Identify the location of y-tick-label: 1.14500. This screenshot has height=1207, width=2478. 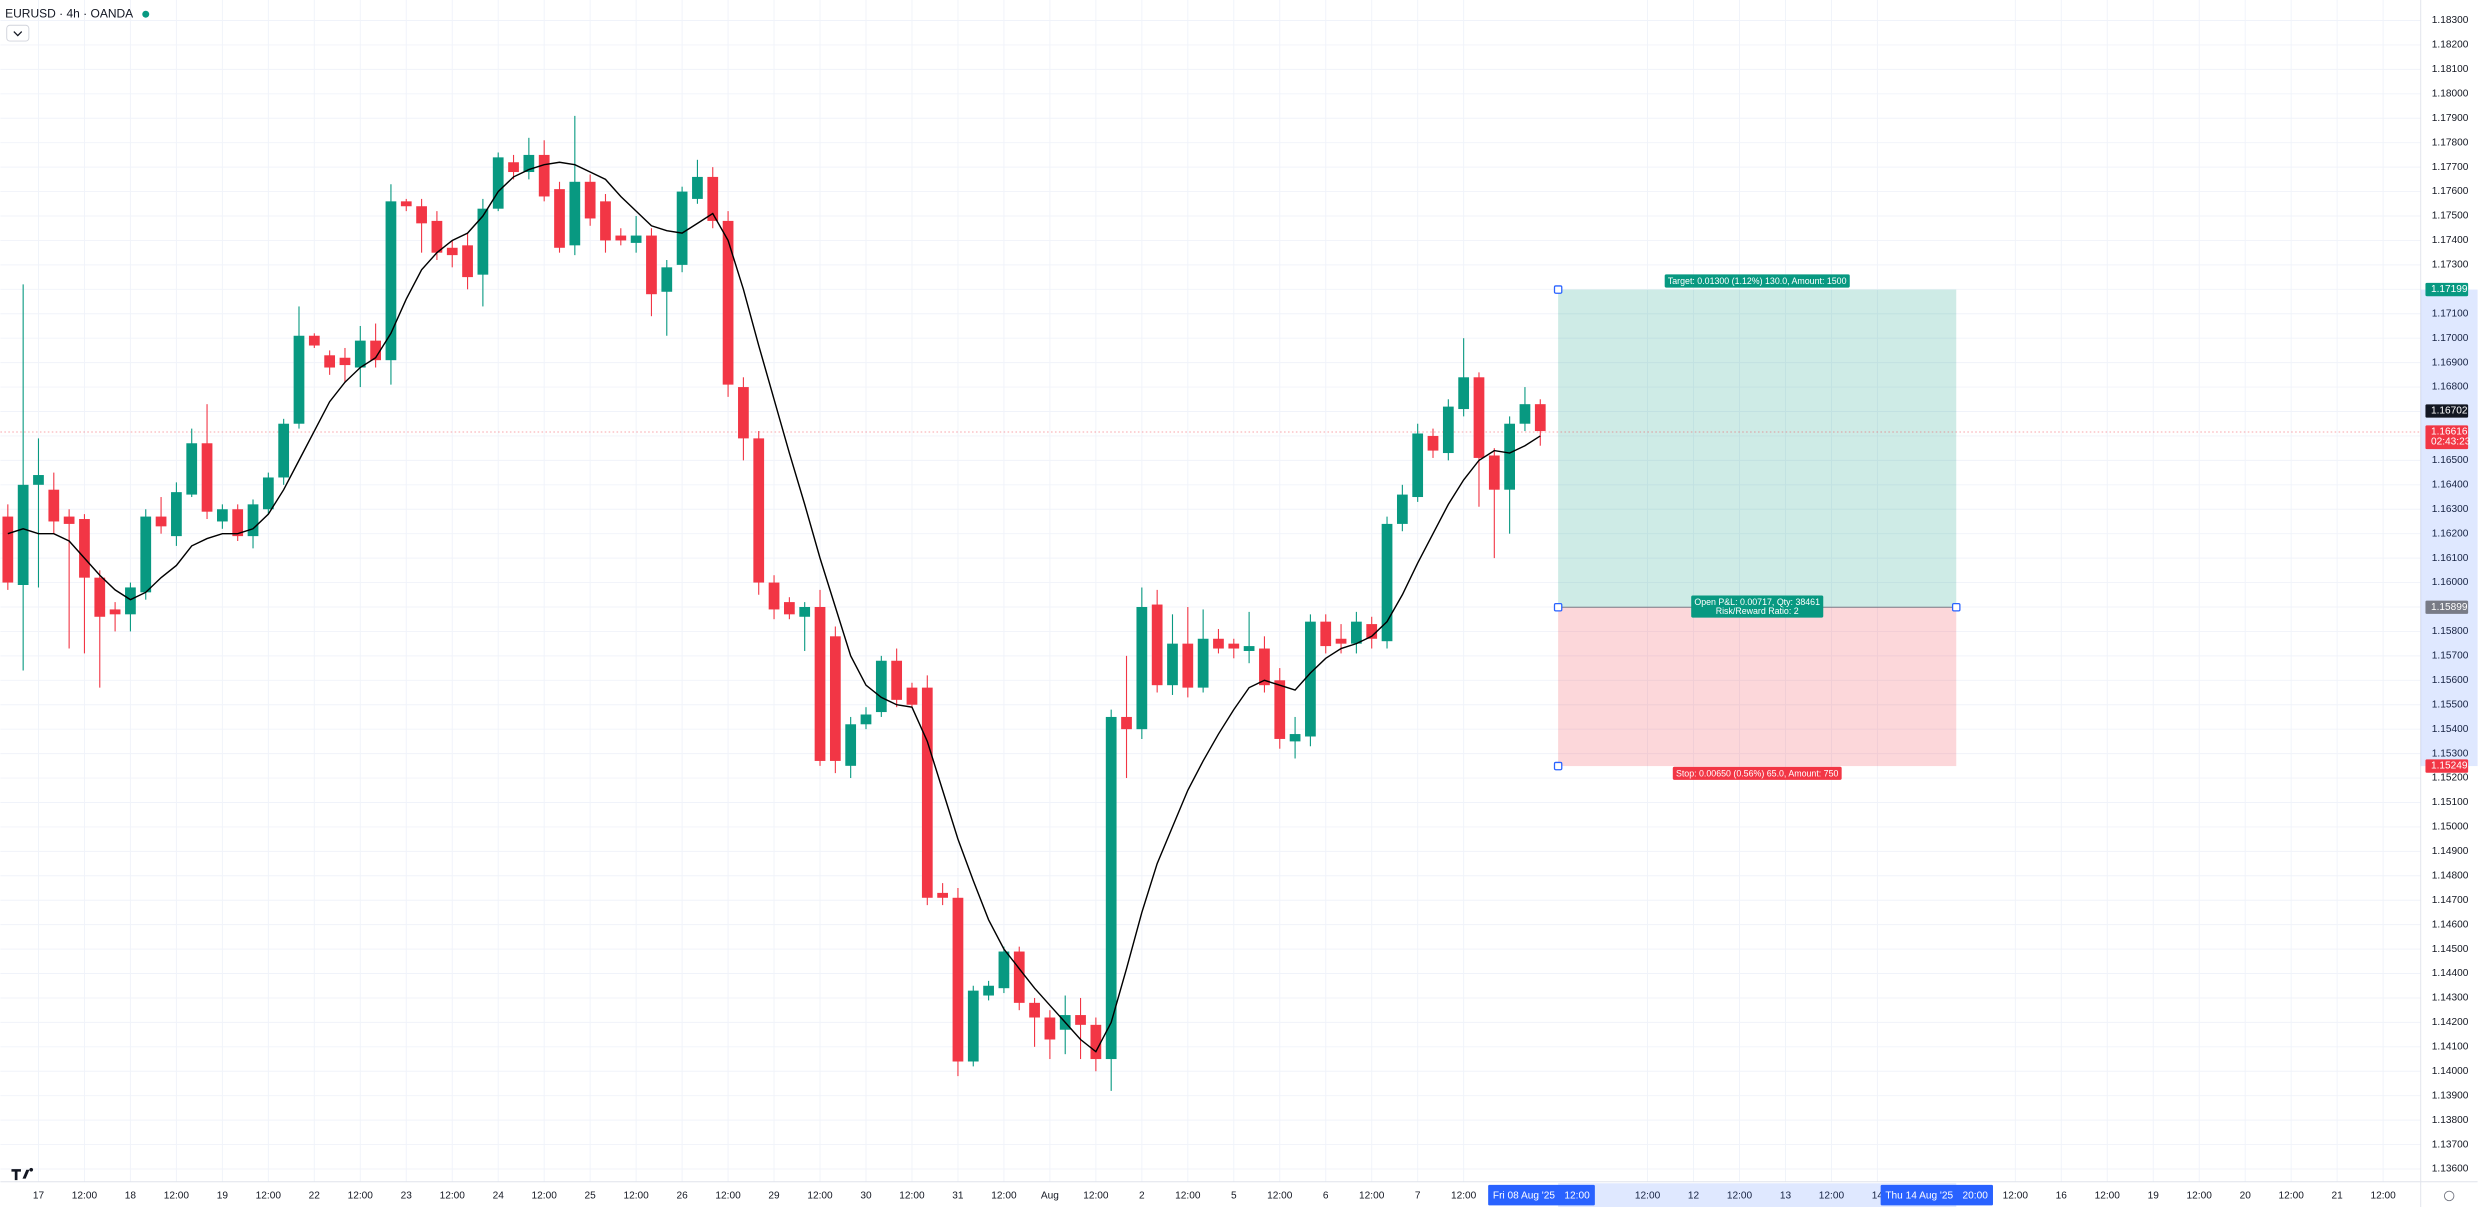
(2450, 949).